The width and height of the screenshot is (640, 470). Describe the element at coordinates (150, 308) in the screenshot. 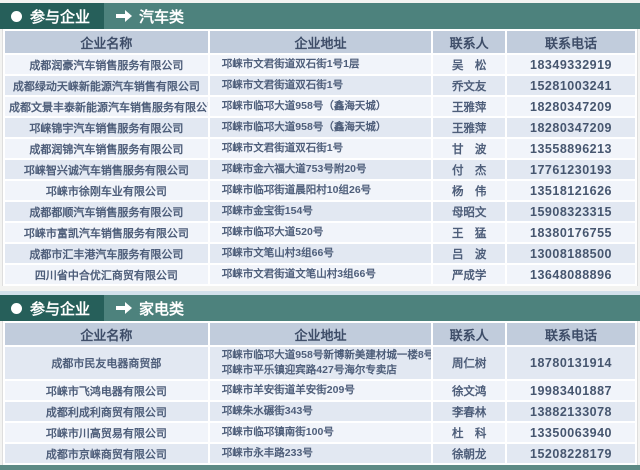

I see `section-category: 家电类` at that location.